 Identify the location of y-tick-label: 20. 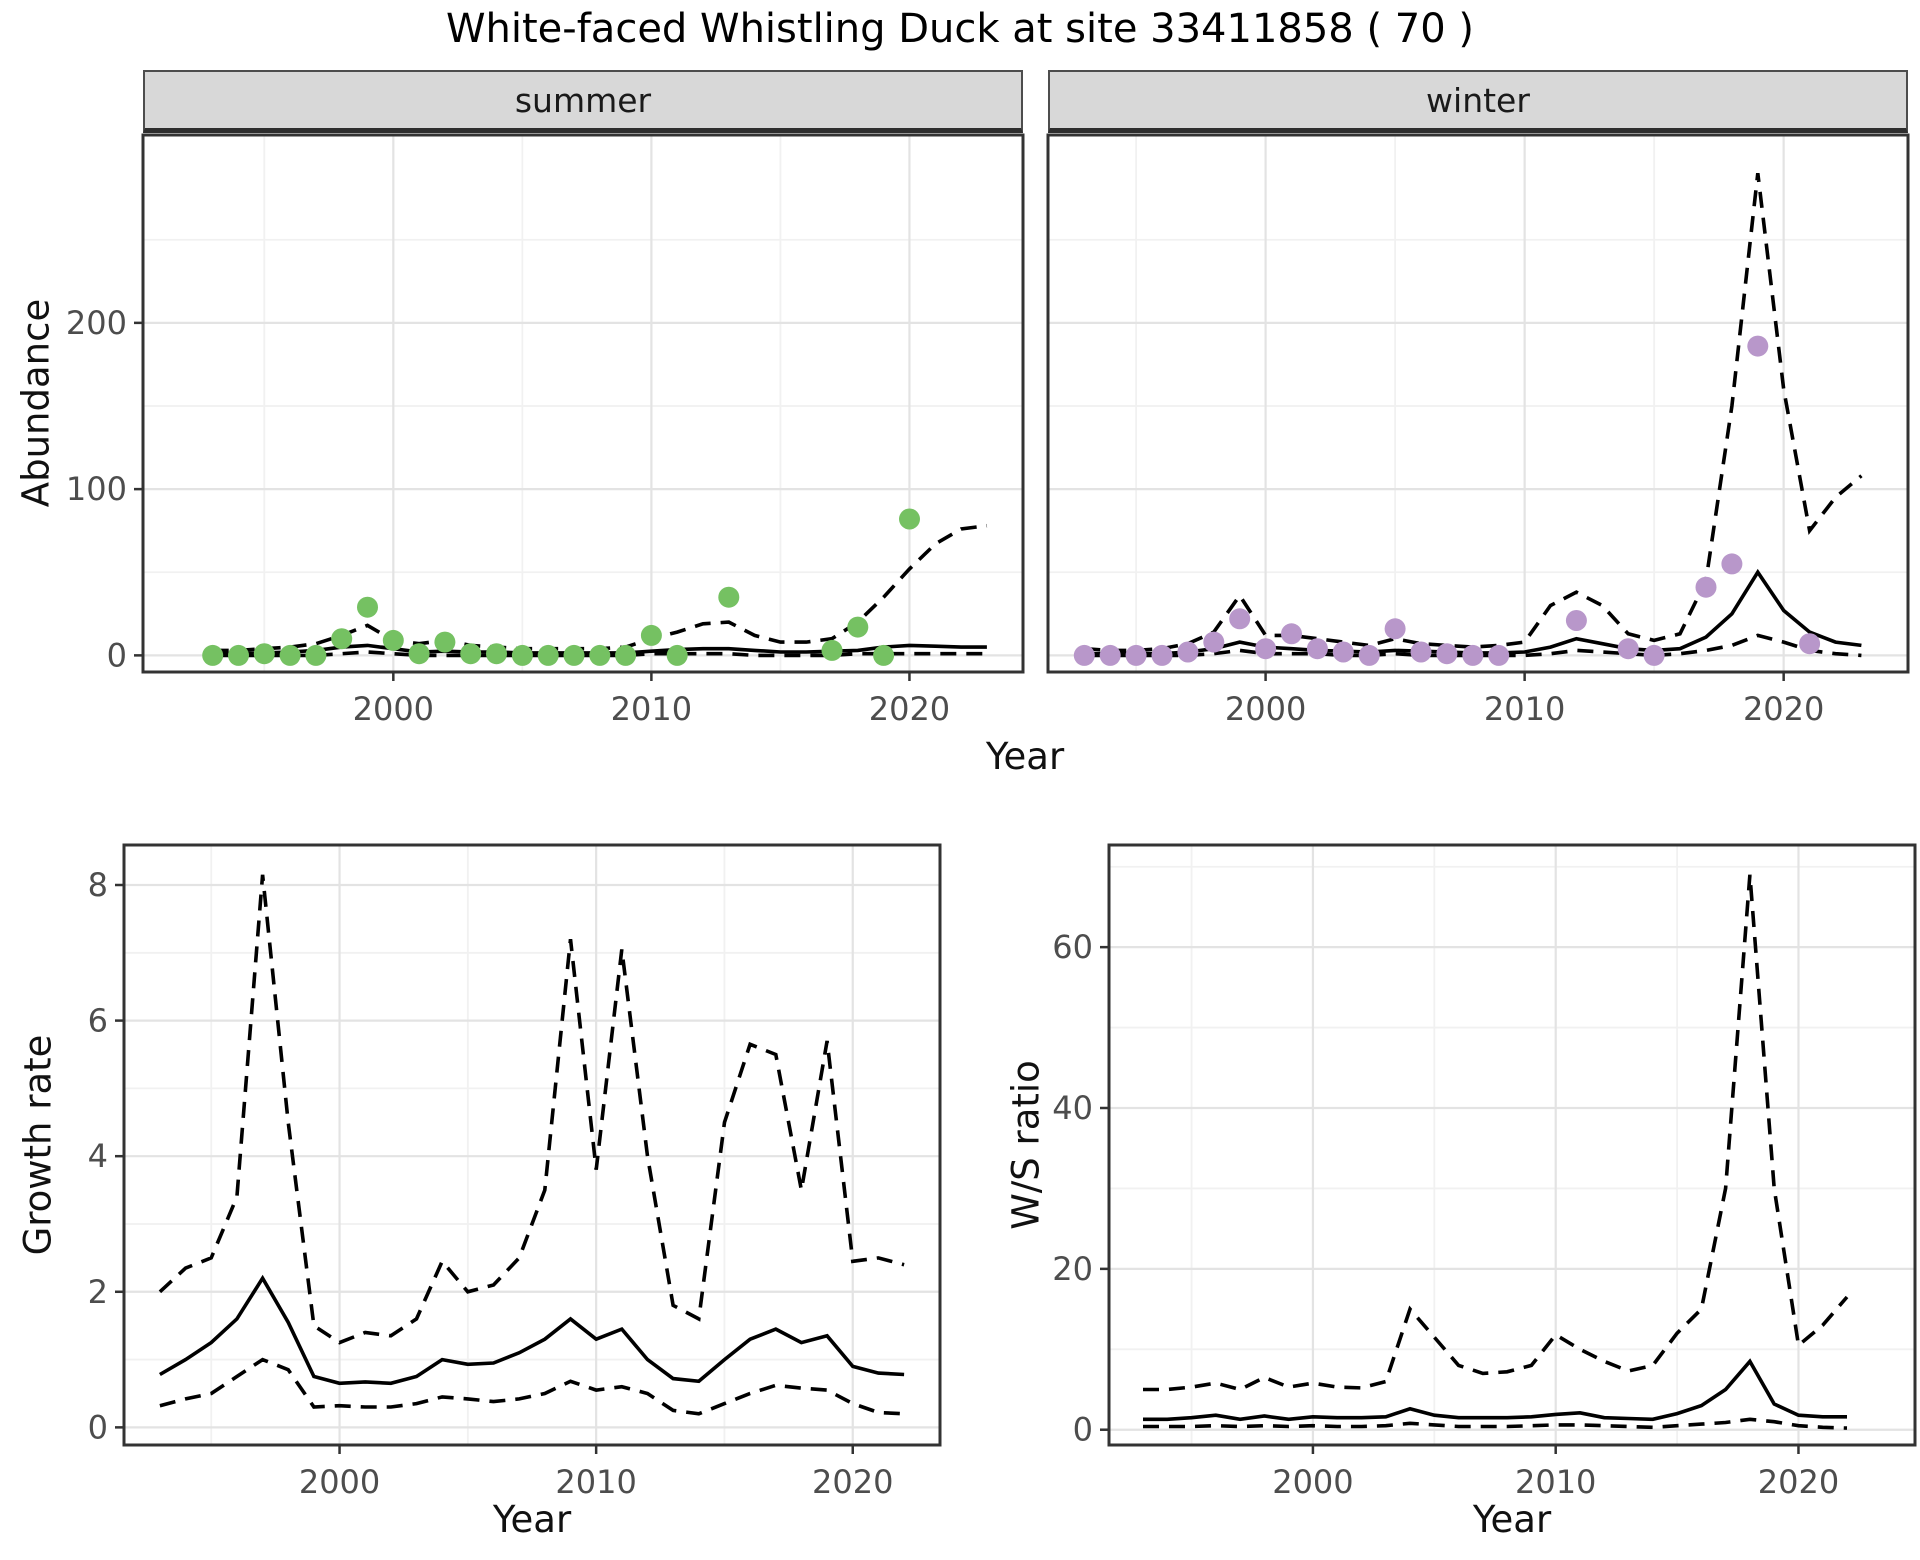
(1072, 1269).